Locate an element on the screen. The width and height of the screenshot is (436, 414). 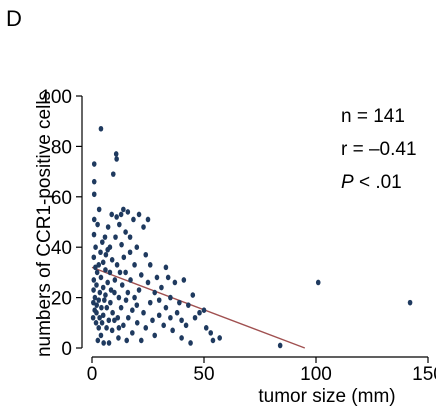
trend-line-group is located at coordinates (198, 307).